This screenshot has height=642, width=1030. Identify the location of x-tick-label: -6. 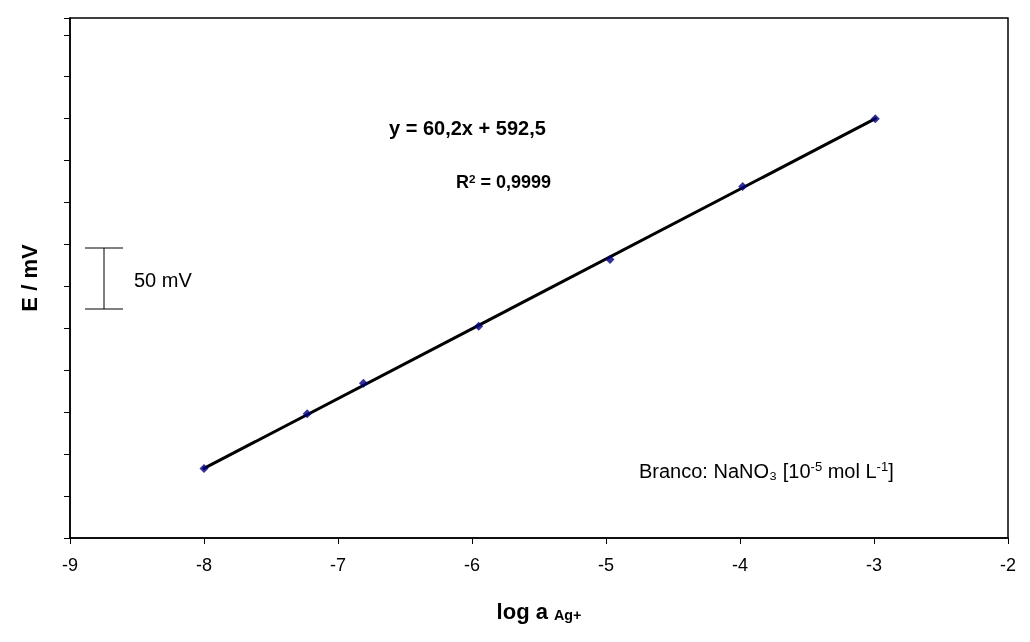
(472, 565).